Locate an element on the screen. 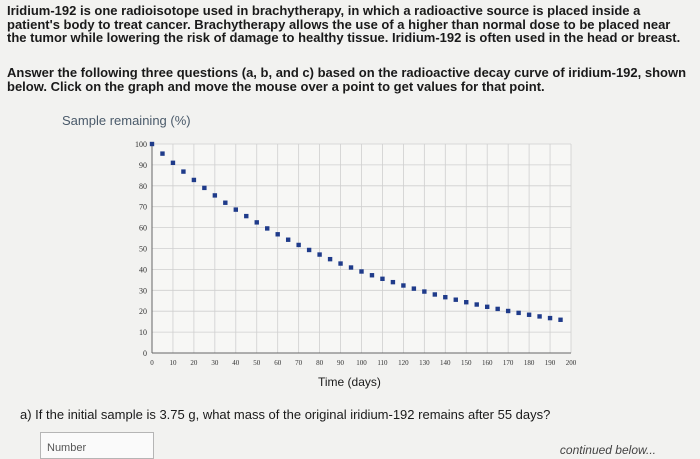 This screenshot has height=459, width=700. y-tick-label: 80 is located at coordinates (143, 186).